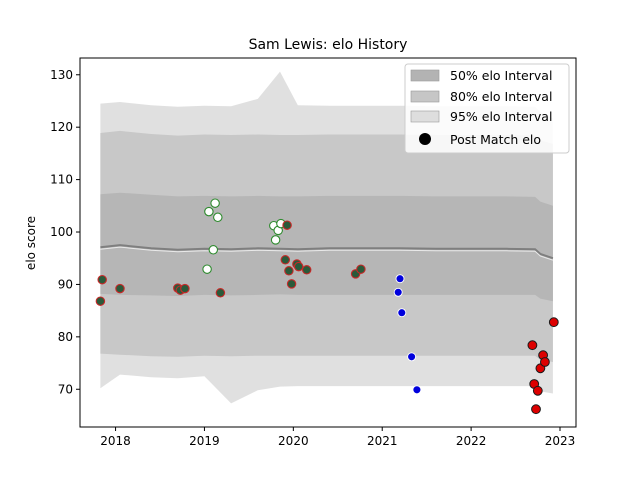 This screenshot has height=480, width=640. Describe the element at coordinates (61, 127) in the screenshot. I see `y-tick-label-120: 120` at that location.